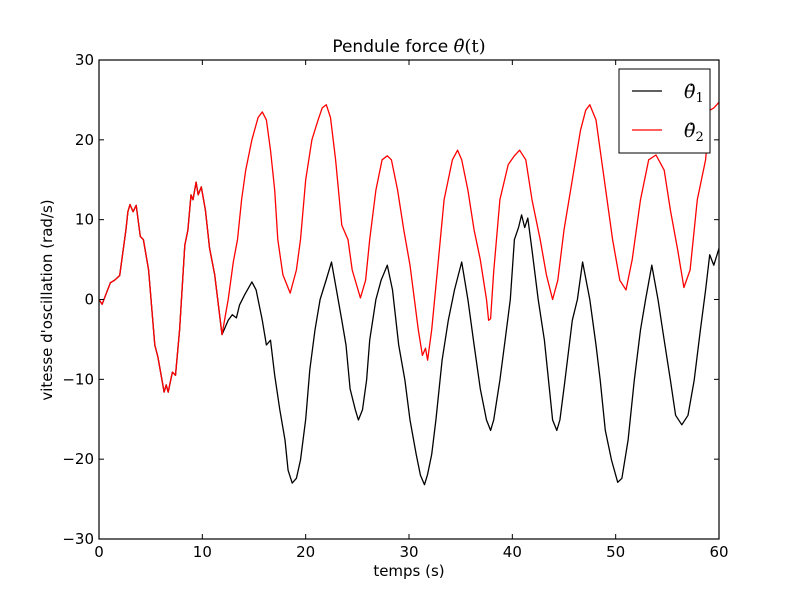 This screenshot has height=600, width=800. I want to click on legend-label-theta2: θ̇2, so click(694, 132).